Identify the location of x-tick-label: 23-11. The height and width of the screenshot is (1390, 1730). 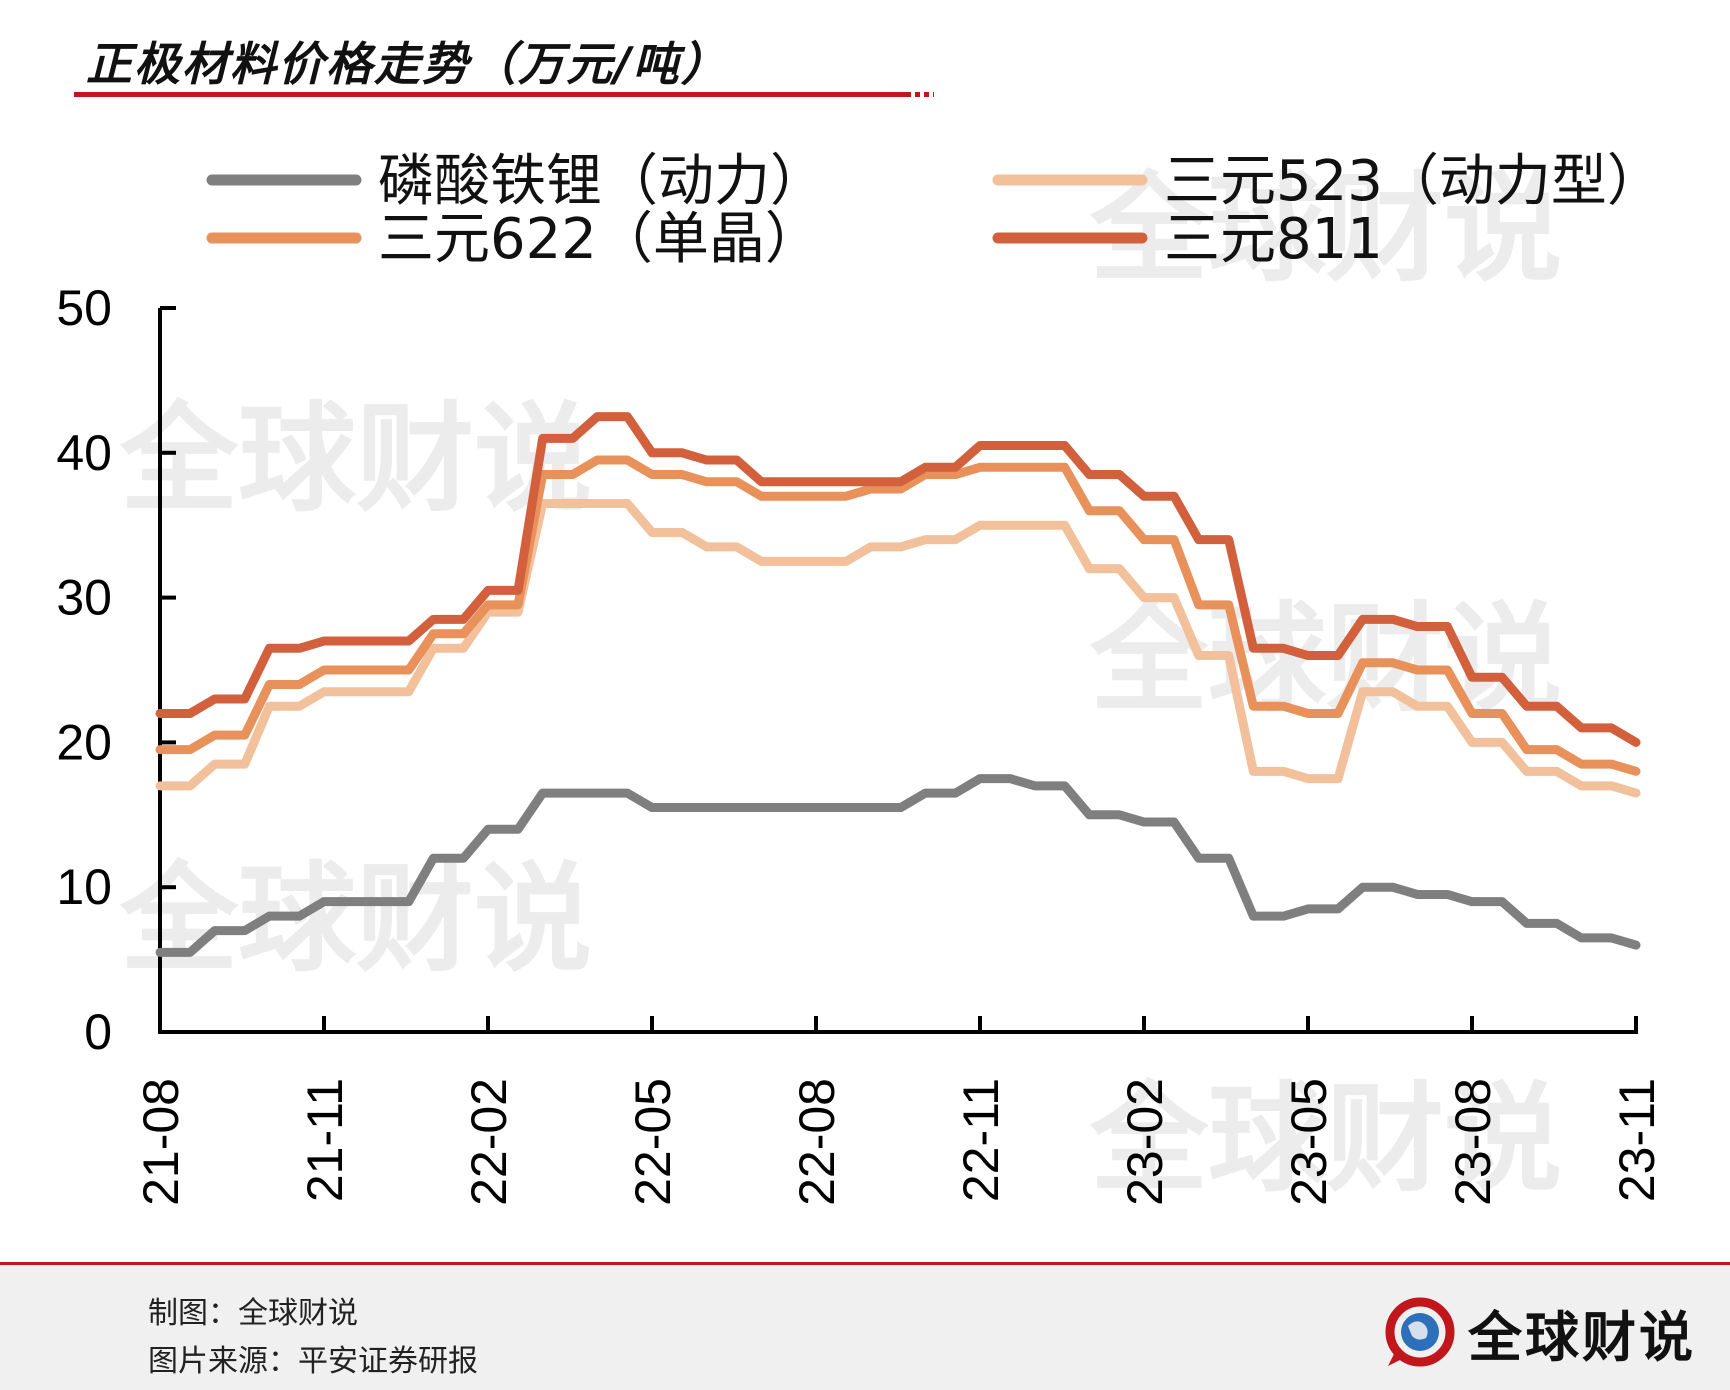
(1637, 1140).